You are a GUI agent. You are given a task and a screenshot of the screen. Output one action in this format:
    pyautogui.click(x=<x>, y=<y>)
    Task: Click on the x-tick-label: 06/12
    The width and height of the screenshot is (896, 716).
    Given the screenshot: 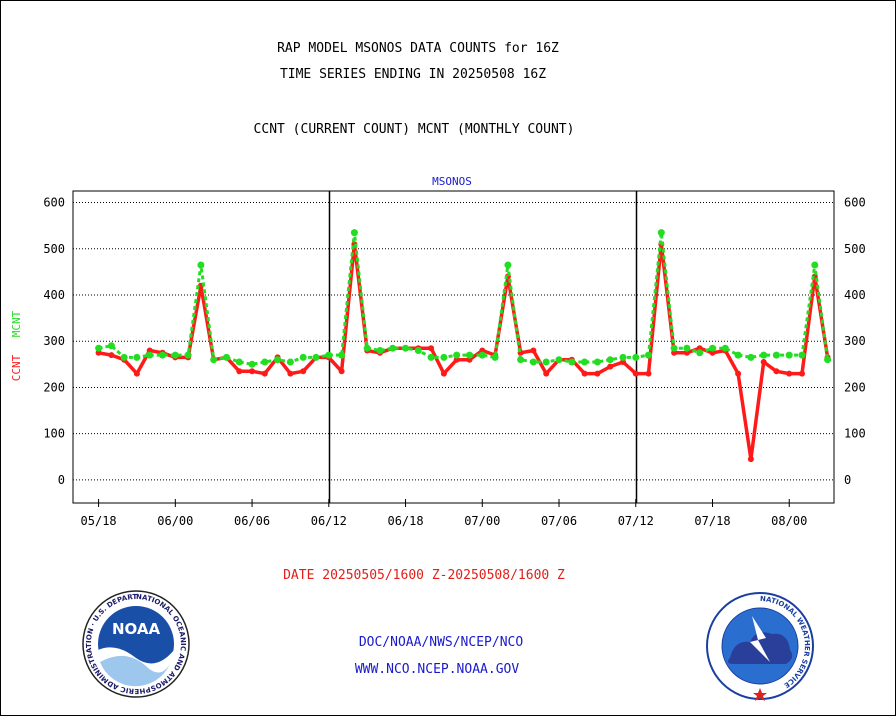 What is the action you would take?
    pyautogui.click(x=329, y=521)
    